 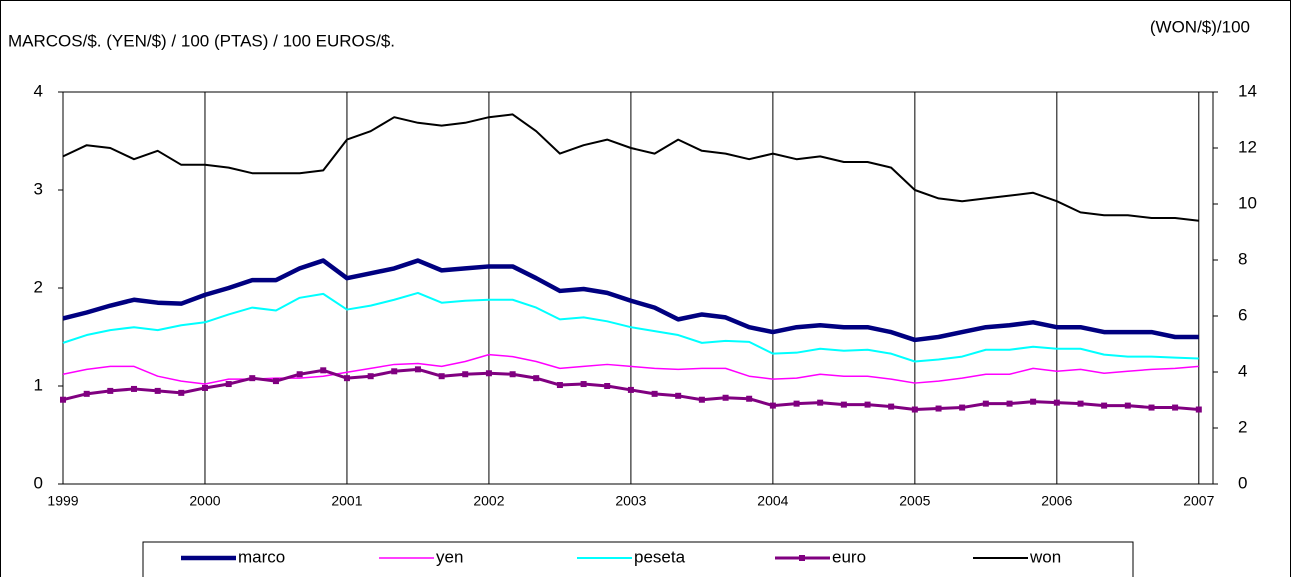 I want to click on y2-tick-label: 14, so click(x=1247, y=90).